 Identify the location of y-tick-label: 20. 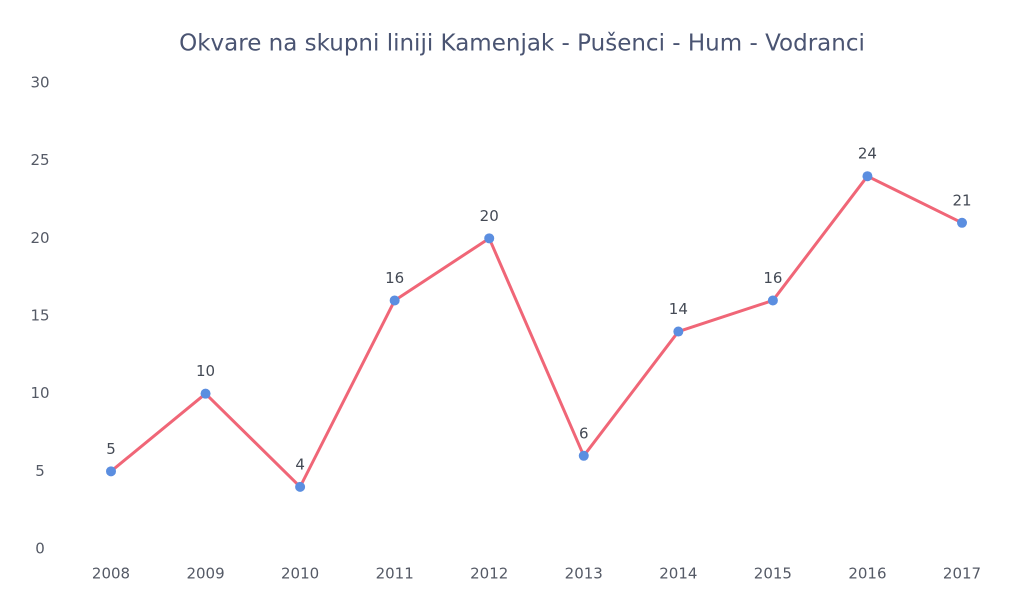
(39, 238).